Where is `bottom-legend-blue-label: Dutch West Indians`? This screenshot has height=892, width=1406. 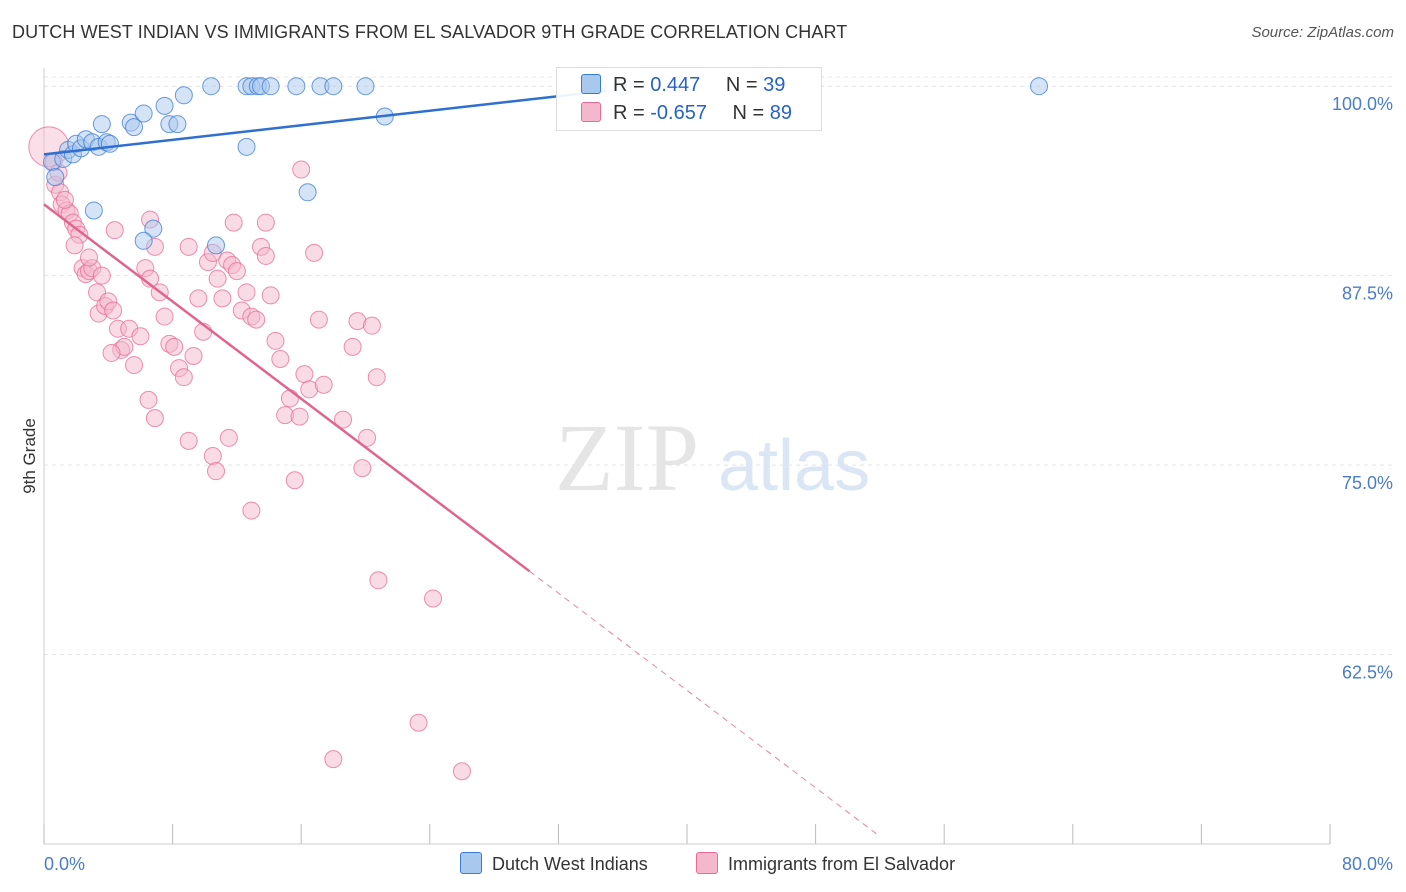 bottom-legend-blue-label: Dutch West Indians is located at coordinates (570, 864).